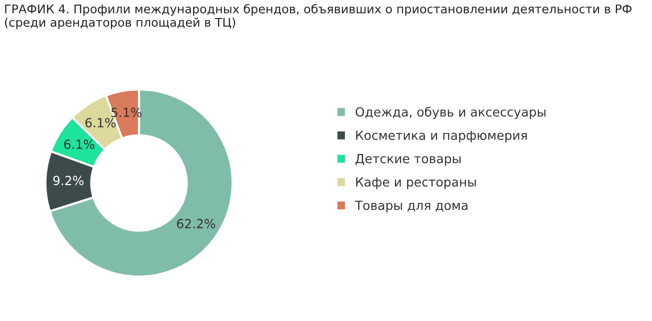 The height and width of the screenshot is (321, 652). Describe the element at coordinates (451, 113) in the screenshot. I see `legend-label: Одежда, обувь и аксессуары` at that location.